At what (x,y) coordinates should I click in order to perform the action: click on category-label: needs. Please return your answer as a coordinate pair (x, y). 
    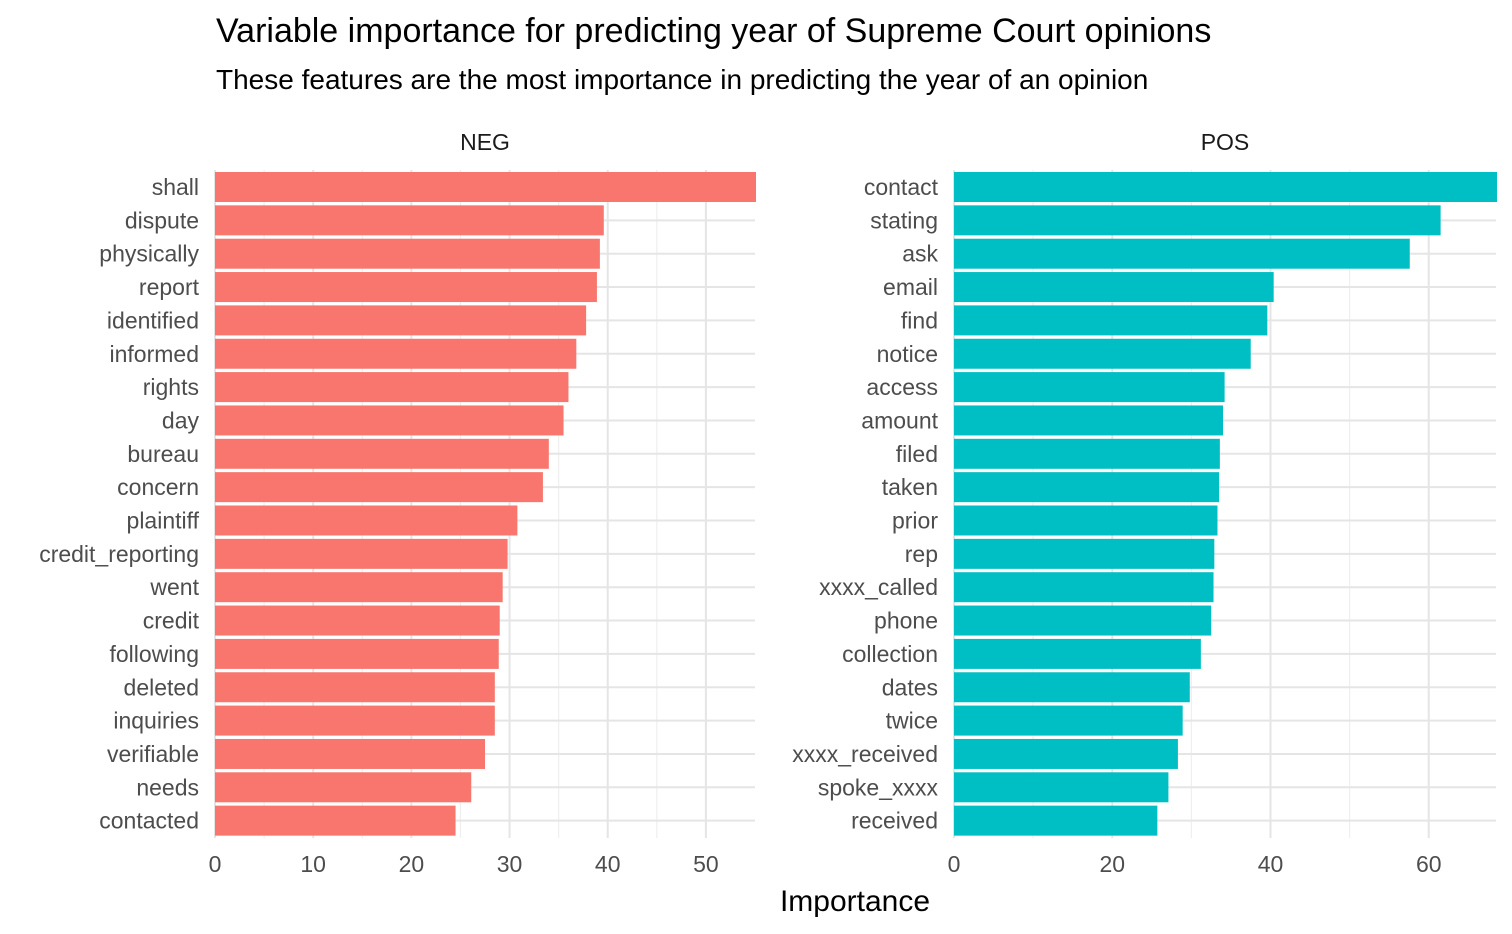
    Looking at the image, I should click on (167, 787).